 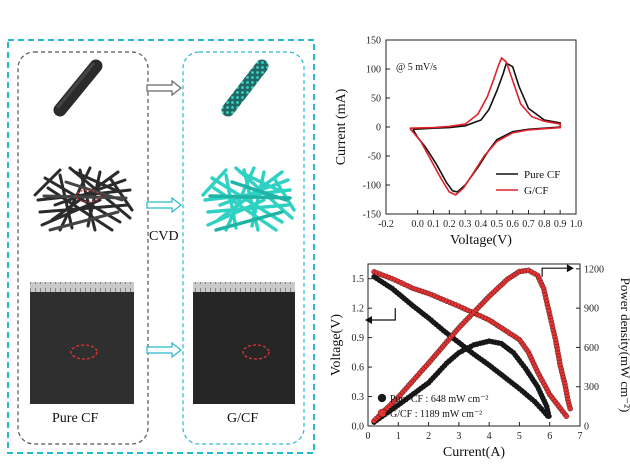 What do you see at coordinates (248, 199) in the screenshot?
I see `gcf-network` at bounding box center [248, 199].